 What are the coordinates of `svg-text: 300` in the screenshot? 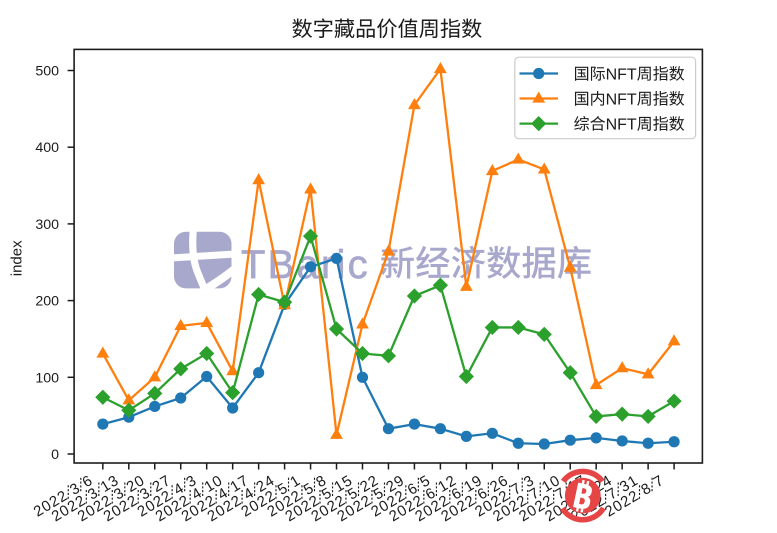 It's located at (47, 225).